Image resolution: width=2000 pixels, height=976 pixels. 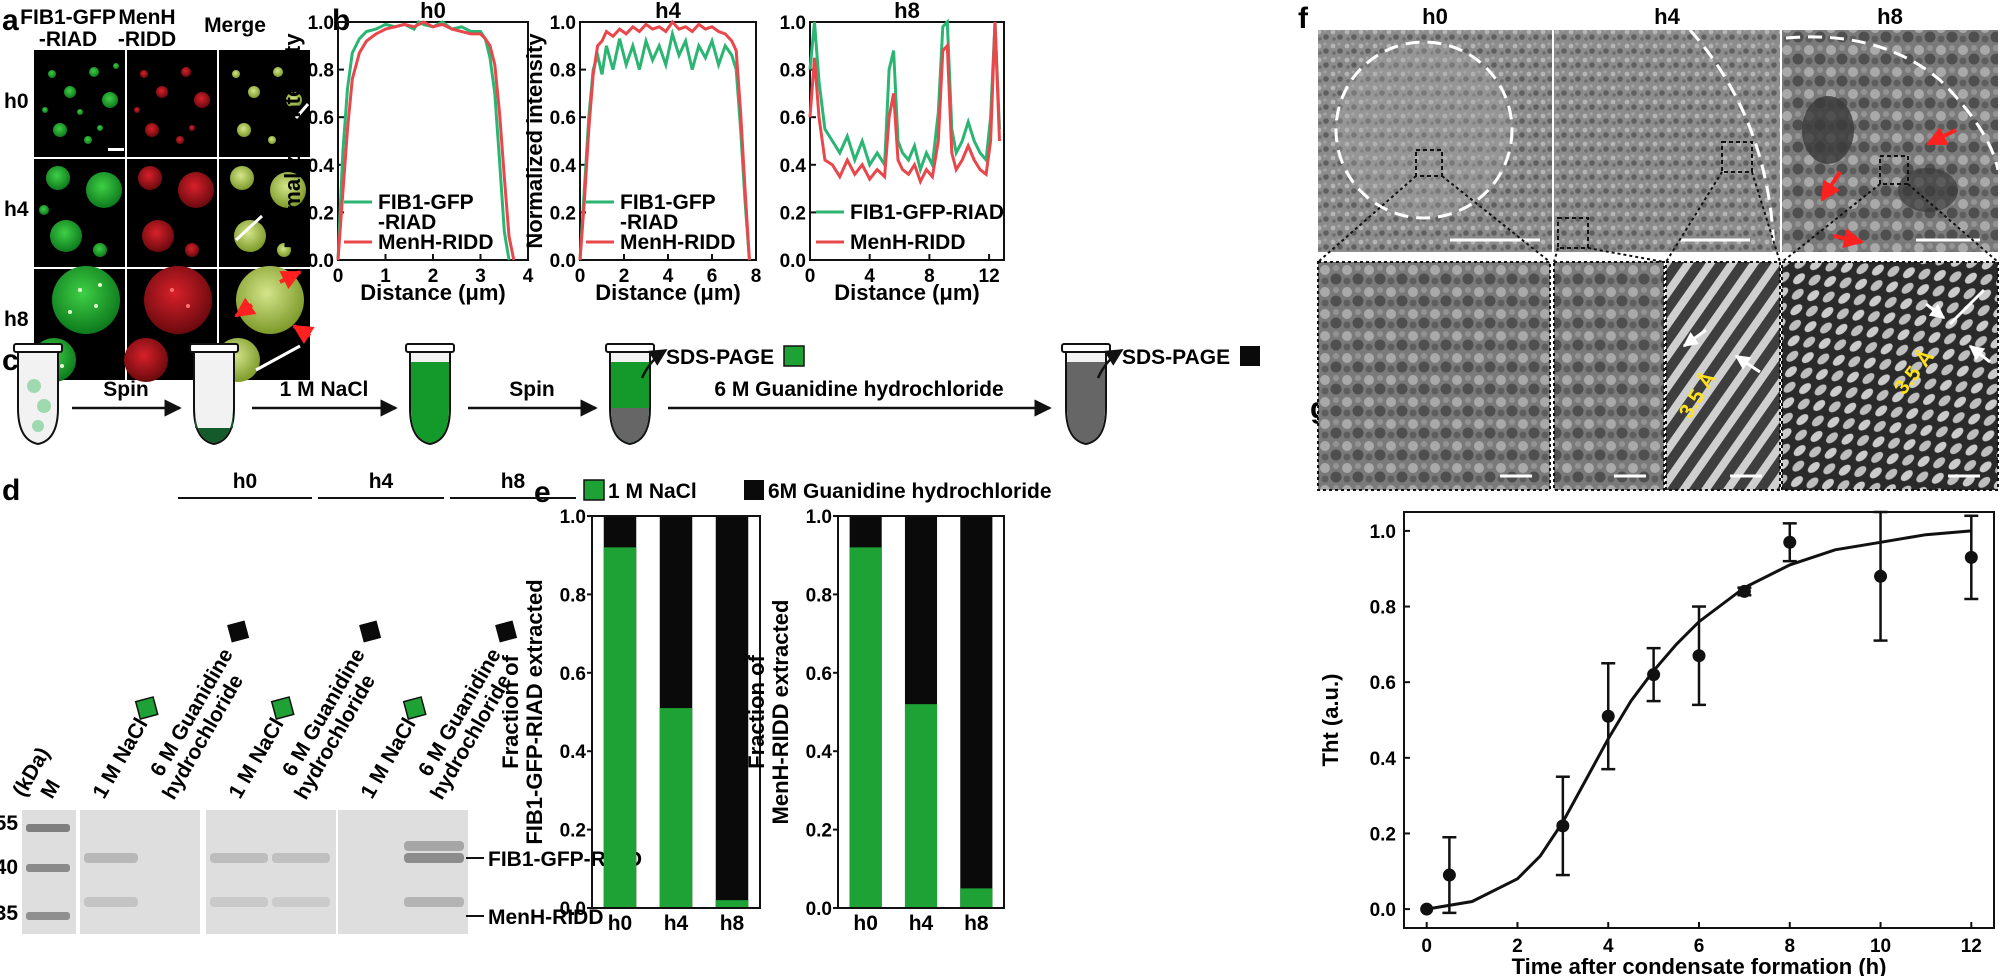 What do you see at coordinates (1667, 16) in the screenshot?
I see `tem-h4-title: h4` at bounding box center [1667, 16].